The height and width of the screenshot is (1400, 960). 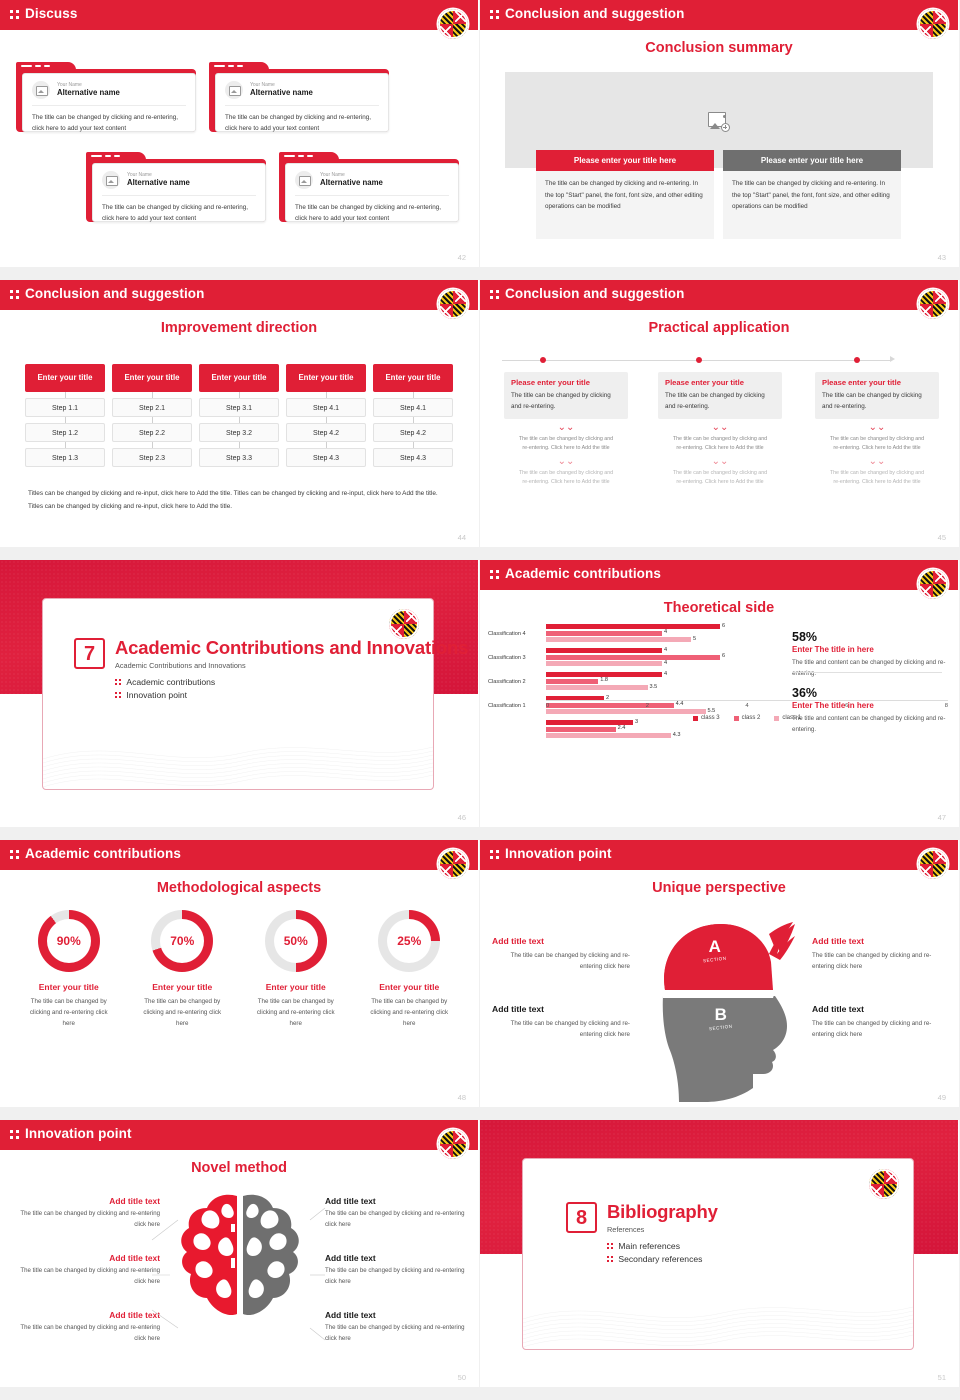 What do you see at coordinates (728, 1012) in the screenshot?
I see `head-silhouette-icon` at bounding box center [728, 1012].